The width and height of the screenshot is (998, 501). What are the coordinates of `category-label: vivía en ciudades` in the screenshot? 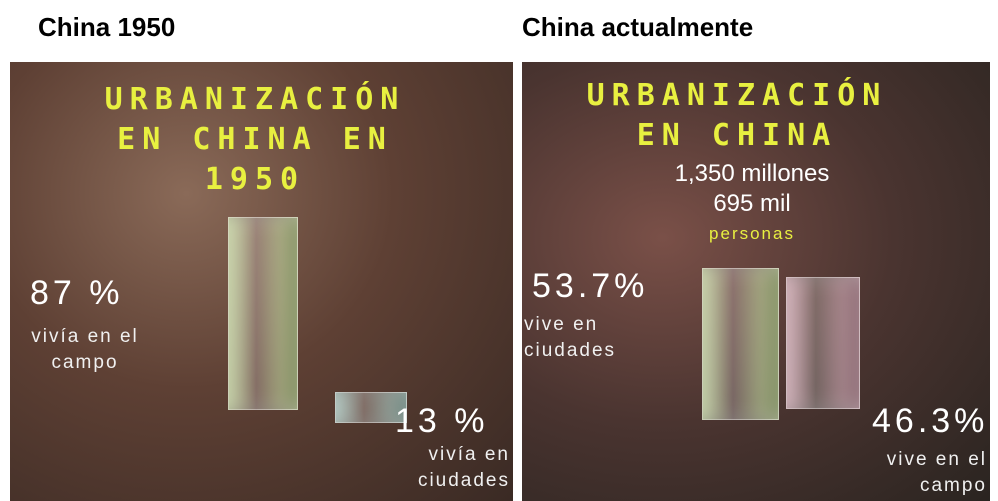 It's located at (463, 467).